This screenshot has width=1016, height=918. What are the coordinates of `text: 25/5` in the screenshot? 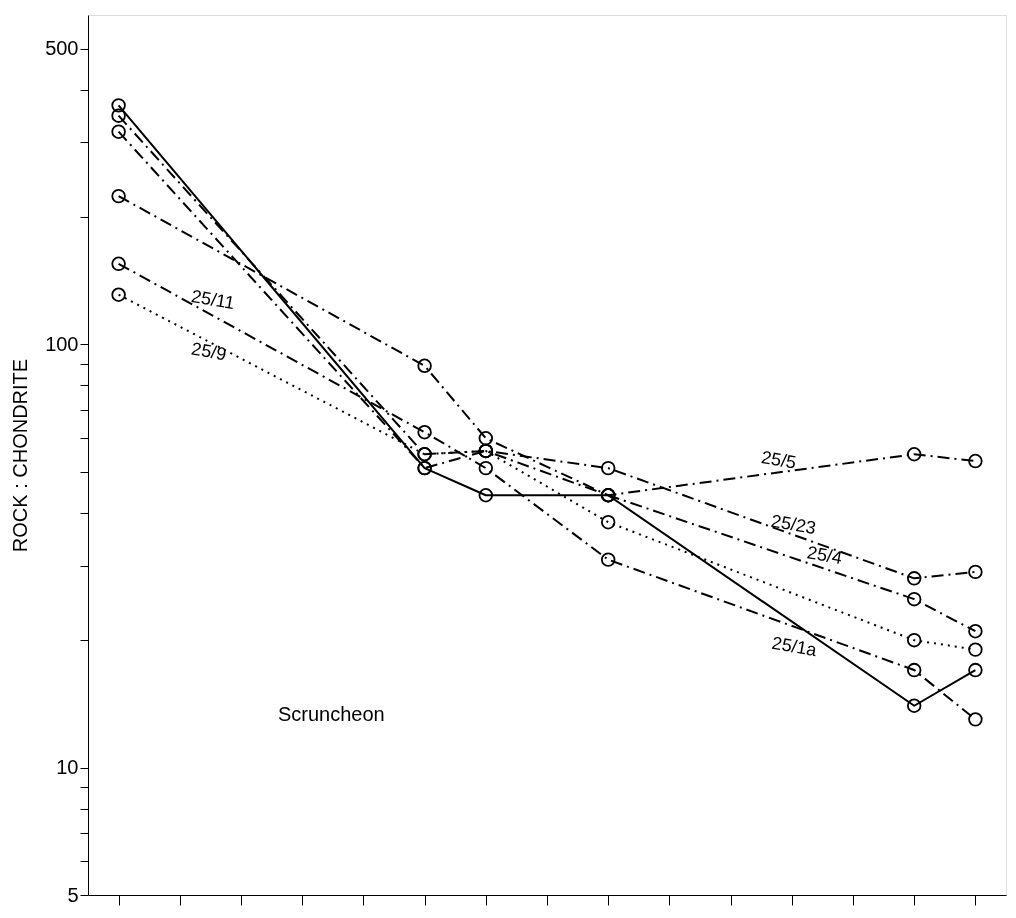 It's located at (778, 460).